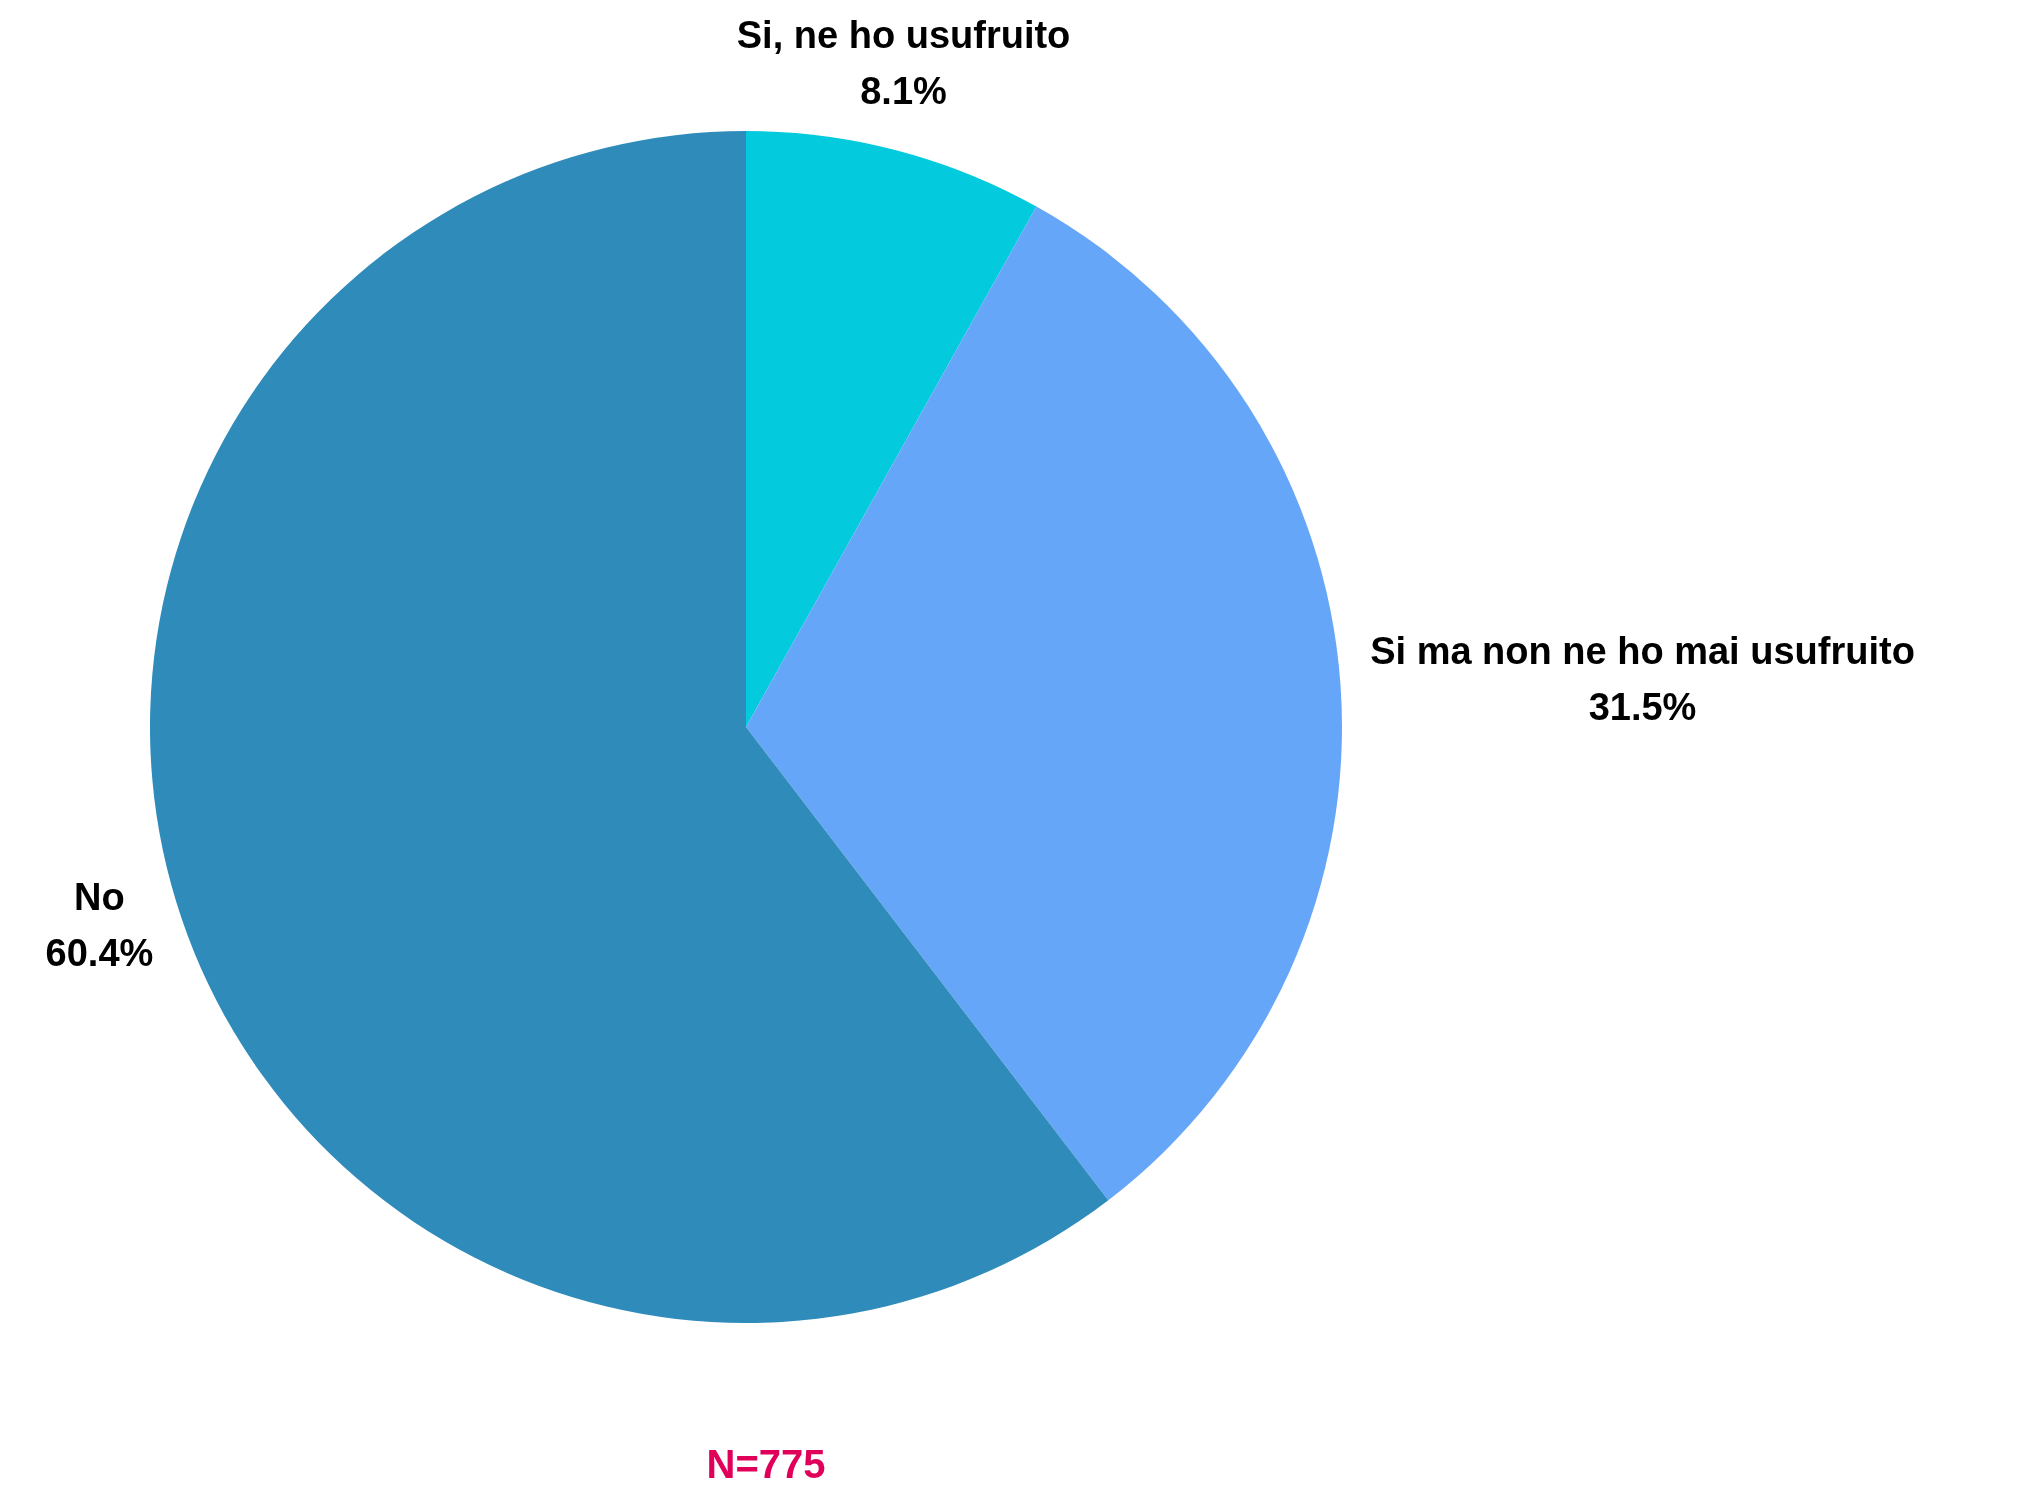  I want to click on data-label: 8.1%, so click(903, 90).